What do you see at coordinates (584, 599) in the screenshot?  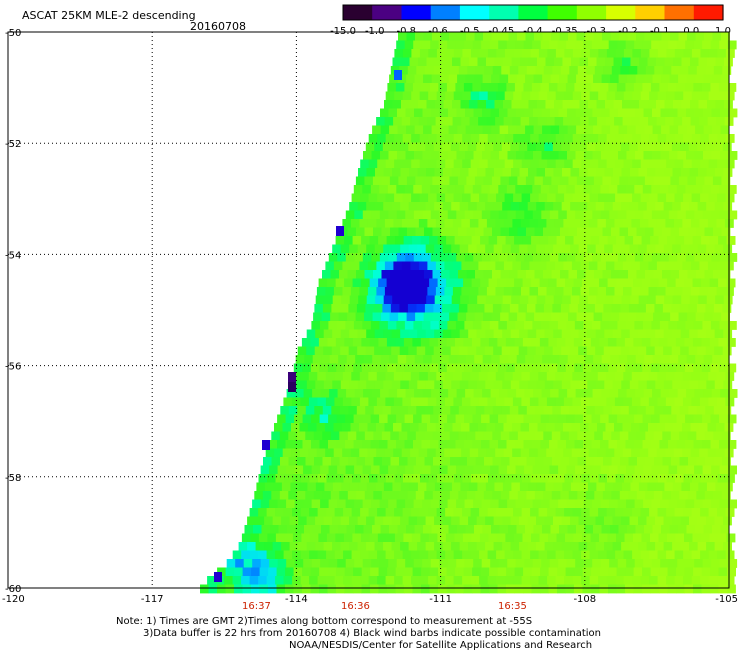 I see `longitude-label: -108` at bounding box center [584, 599].